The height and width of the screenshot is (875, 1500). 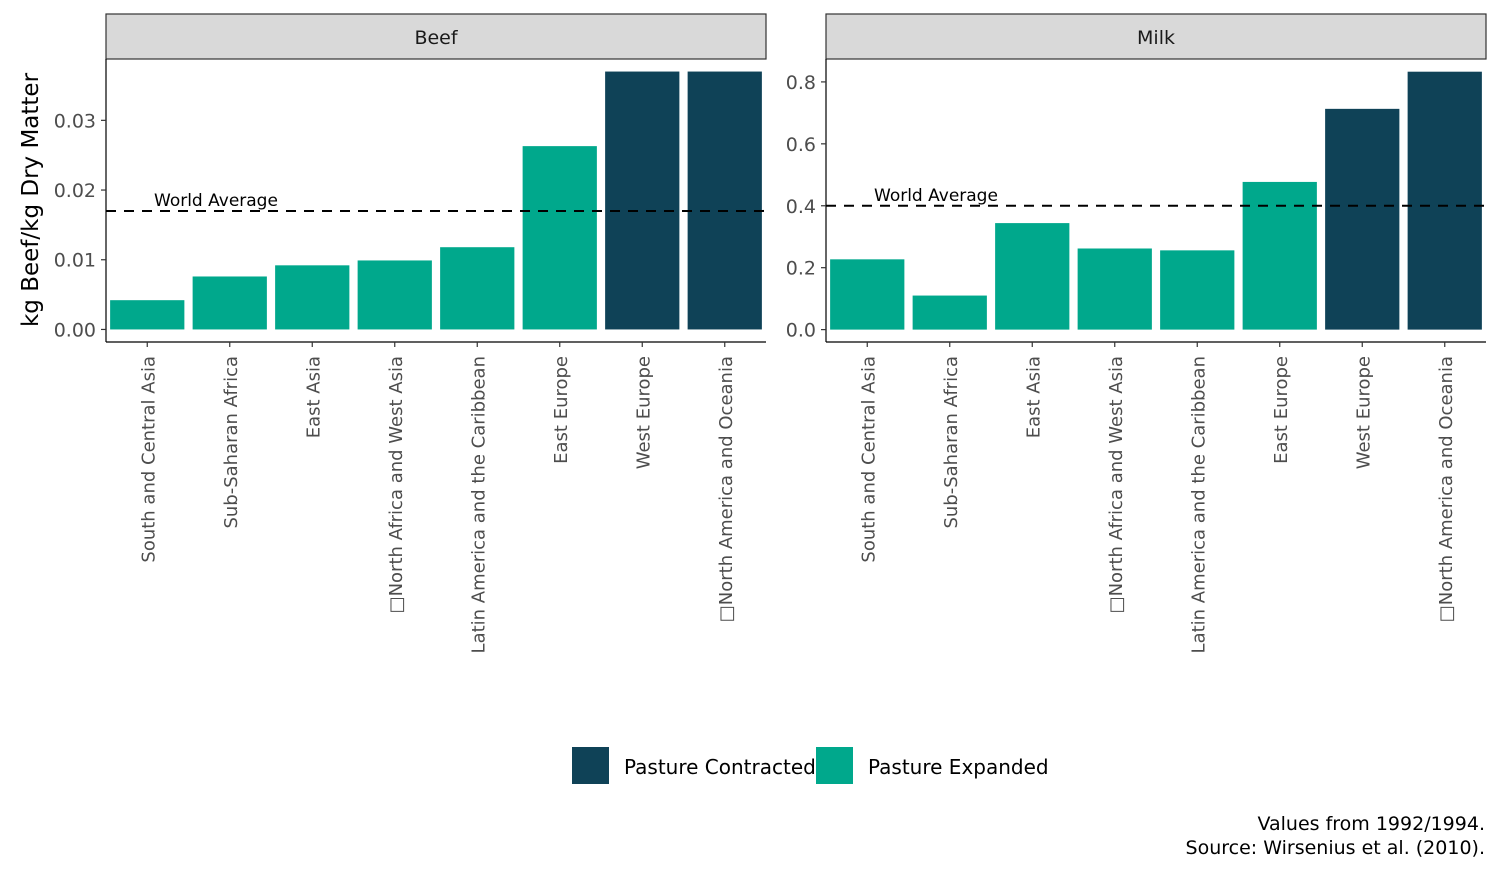 What do you see at coordinates (75, 121) in the screenshot?
I see `y-tick-label: 0.03` at bounding box center [75, 121].